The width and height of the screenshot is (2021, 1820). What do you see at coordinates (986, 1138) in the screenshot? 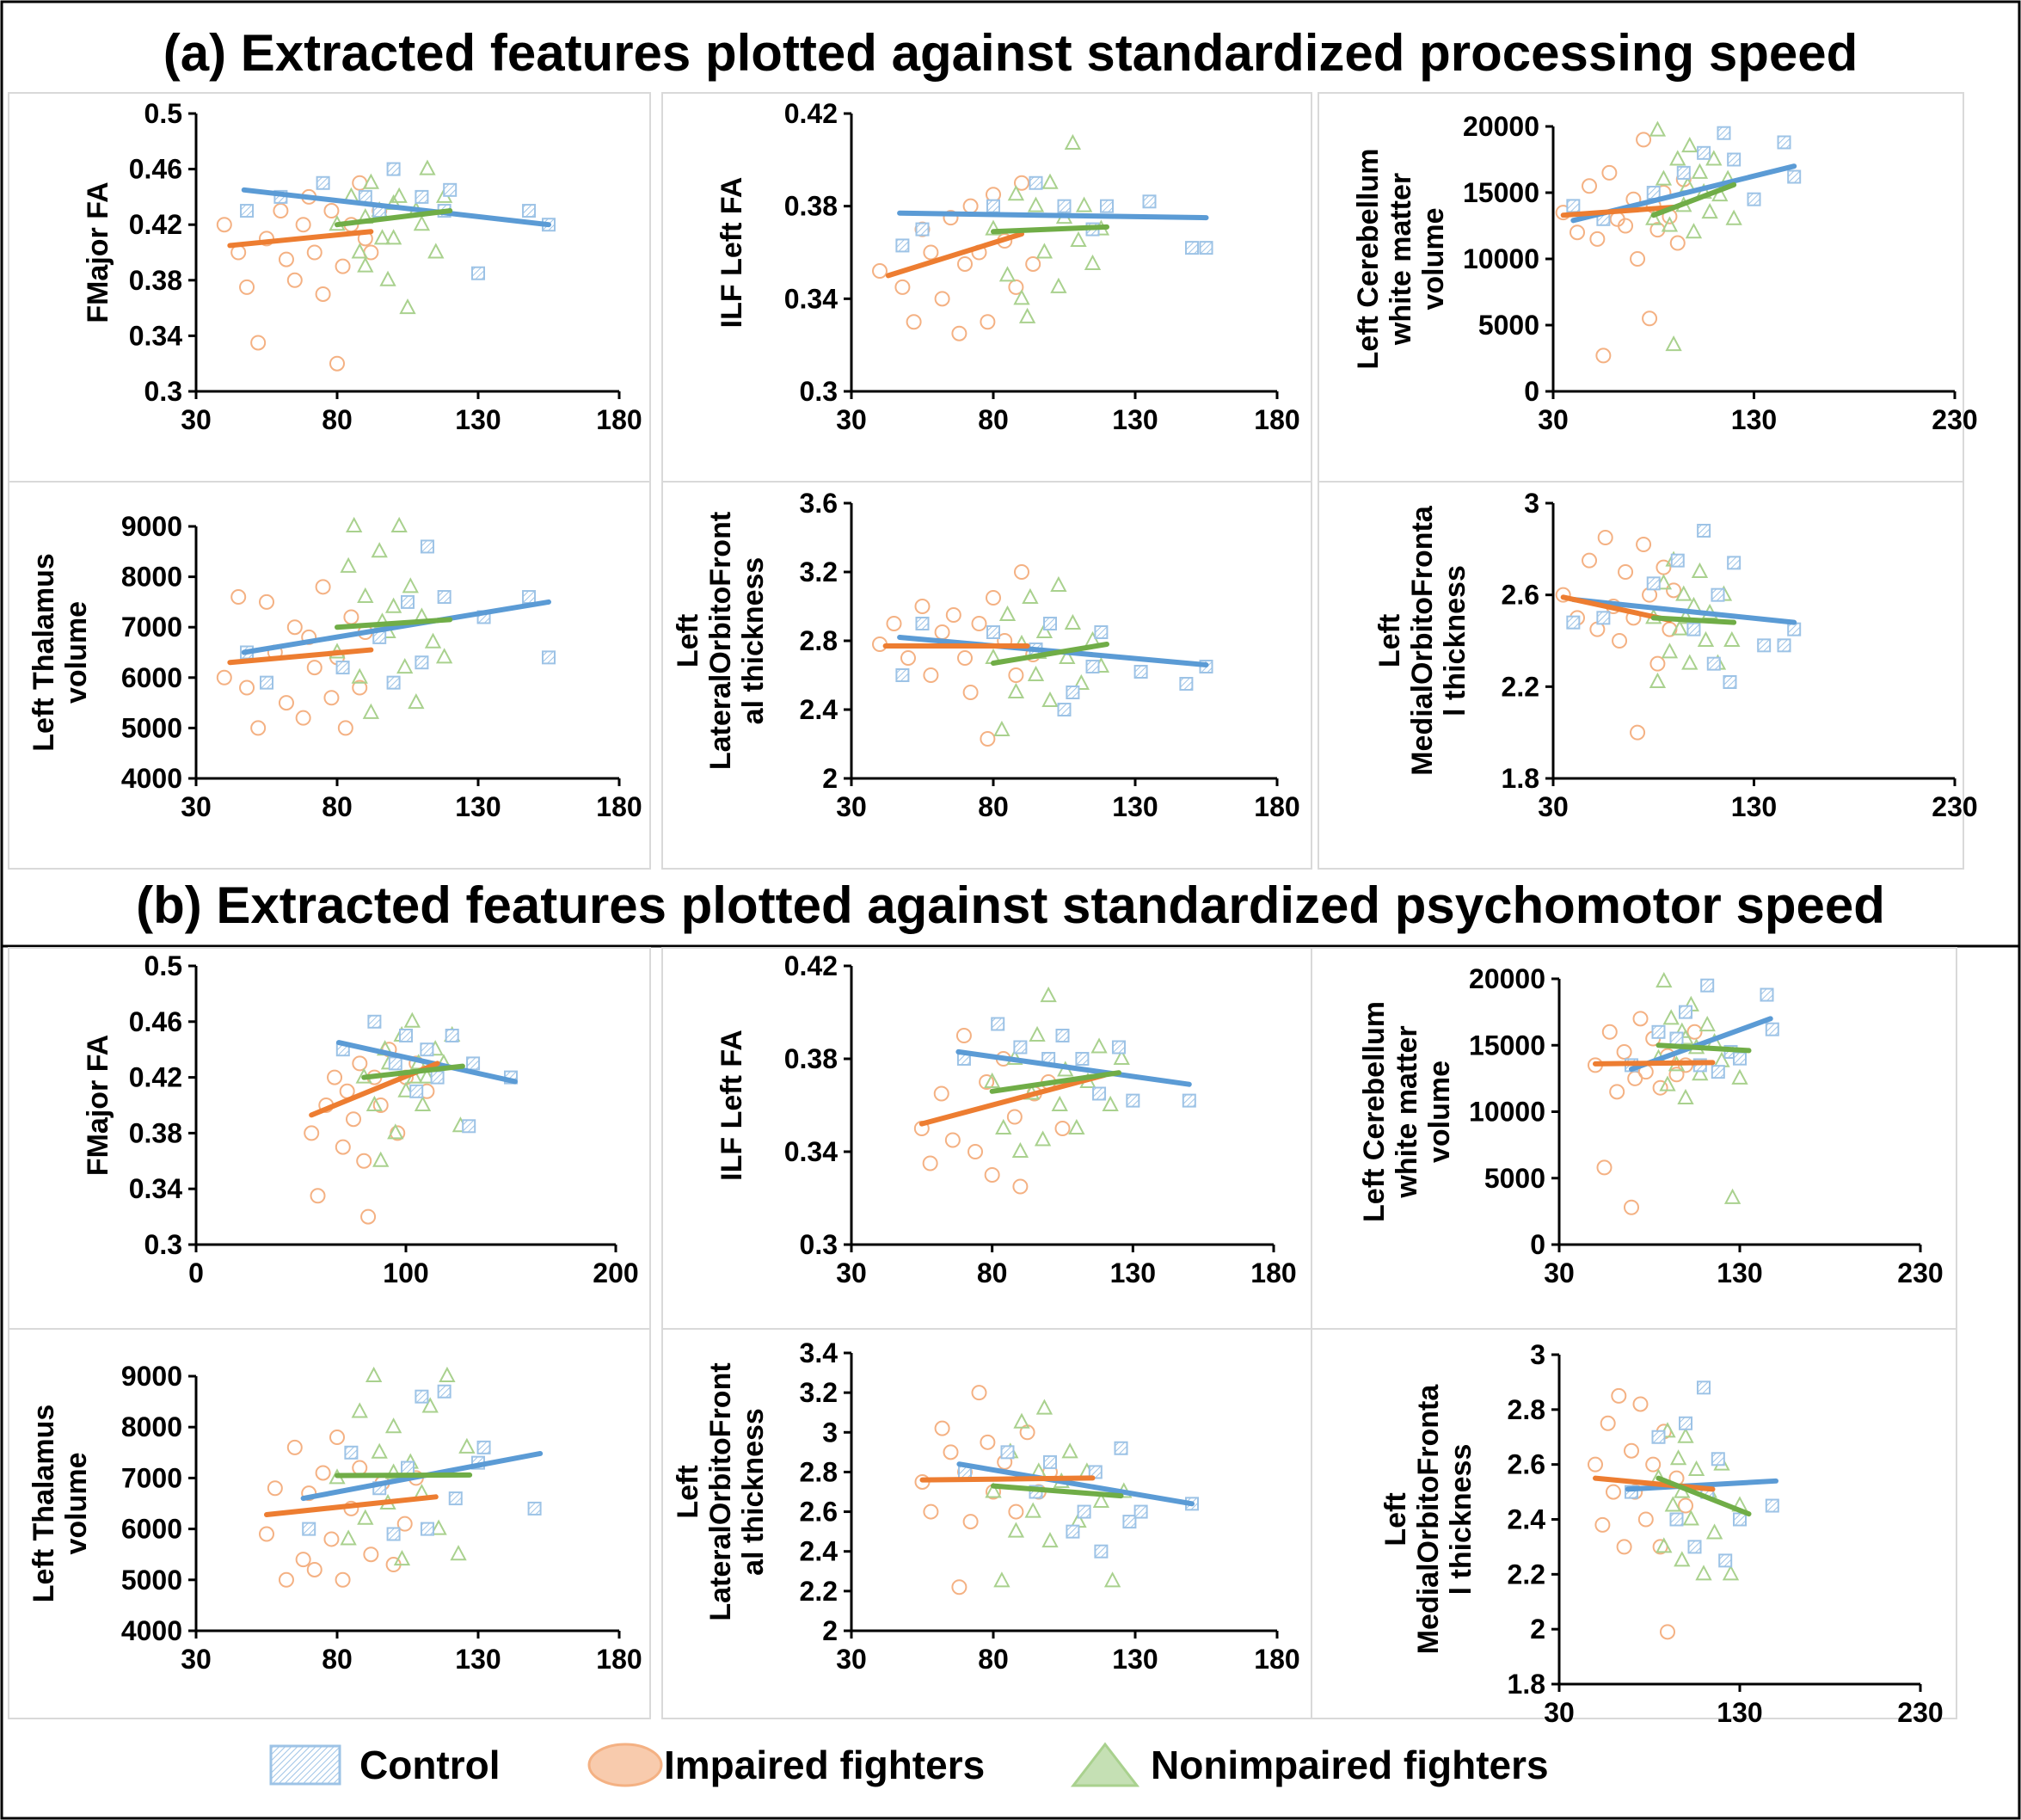
I see `panel-b2: 0.3 0.34 0.38 0.42 30 80 130 180 ILF Left FA` at bounding box center [986, 1138].